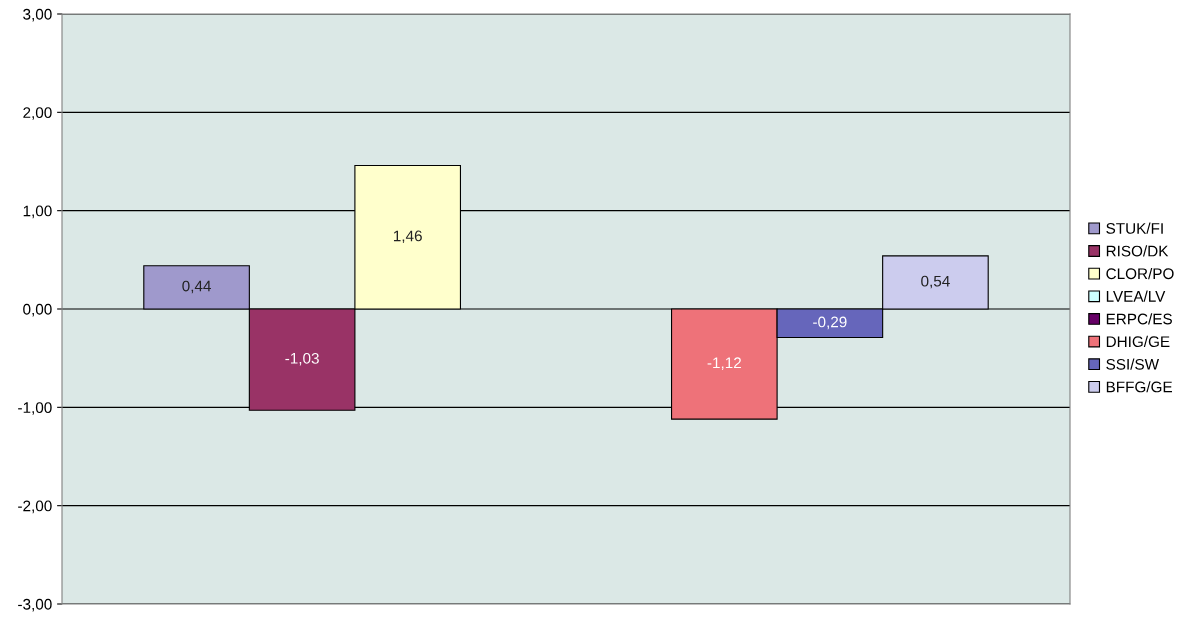 This screenshot has width=1203, height=618. What do you see at coordinates (830, 323) in the screenshot?
I see `data-label: -0,29` at bounding box center [830, 323].